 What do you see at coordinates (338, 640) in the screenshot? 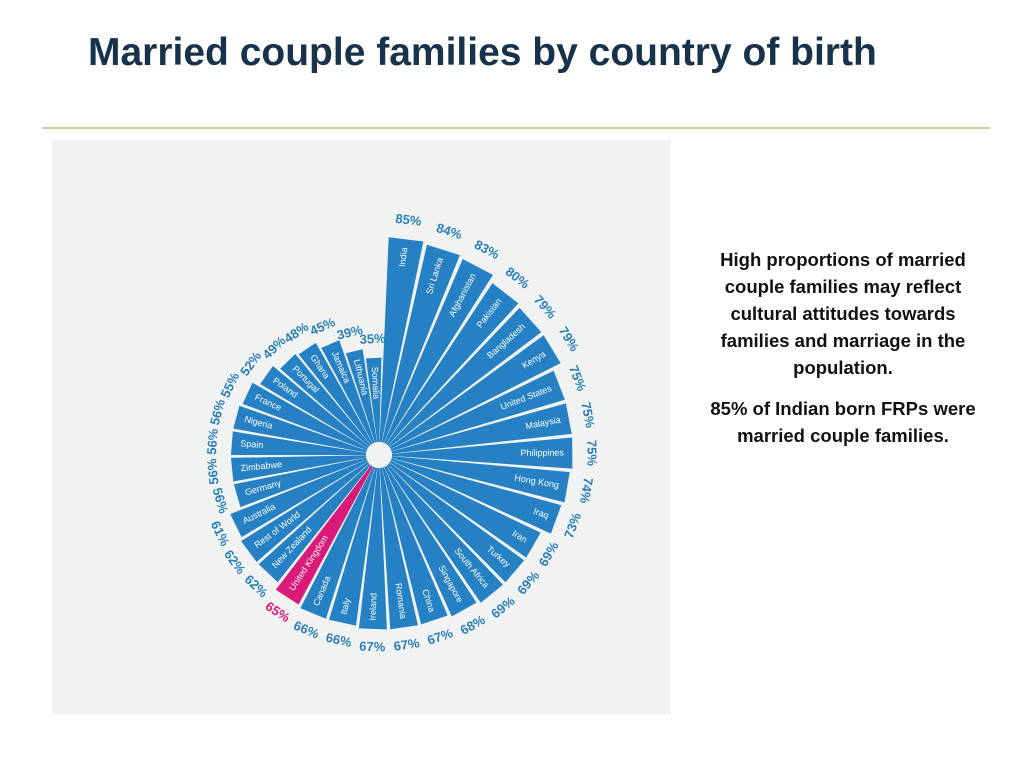
I see `value-label-italy: 66%` at bounding box center [338, 640].